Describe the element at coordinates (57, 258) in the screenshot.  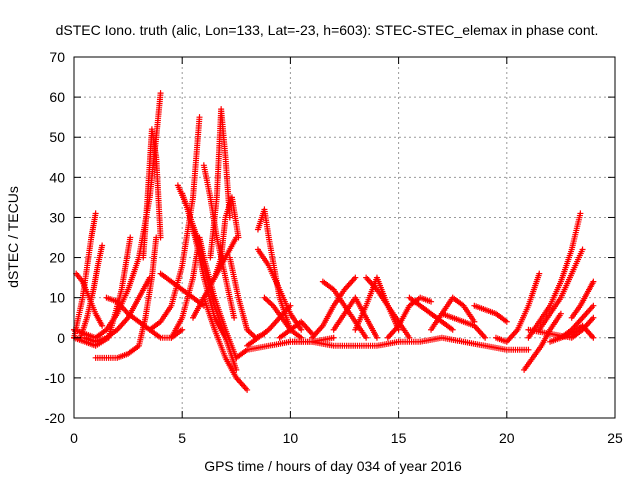
I see `y-tick-label: 20` at that location.